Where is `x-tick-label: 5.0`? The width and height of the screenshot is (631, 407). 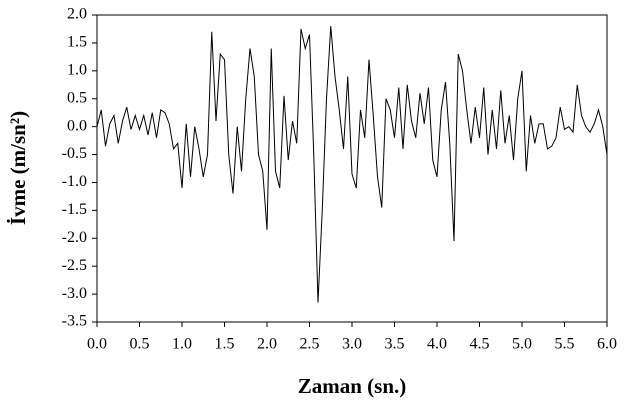 x-tick-label: 5.0 is located at coordinates (522, 344).